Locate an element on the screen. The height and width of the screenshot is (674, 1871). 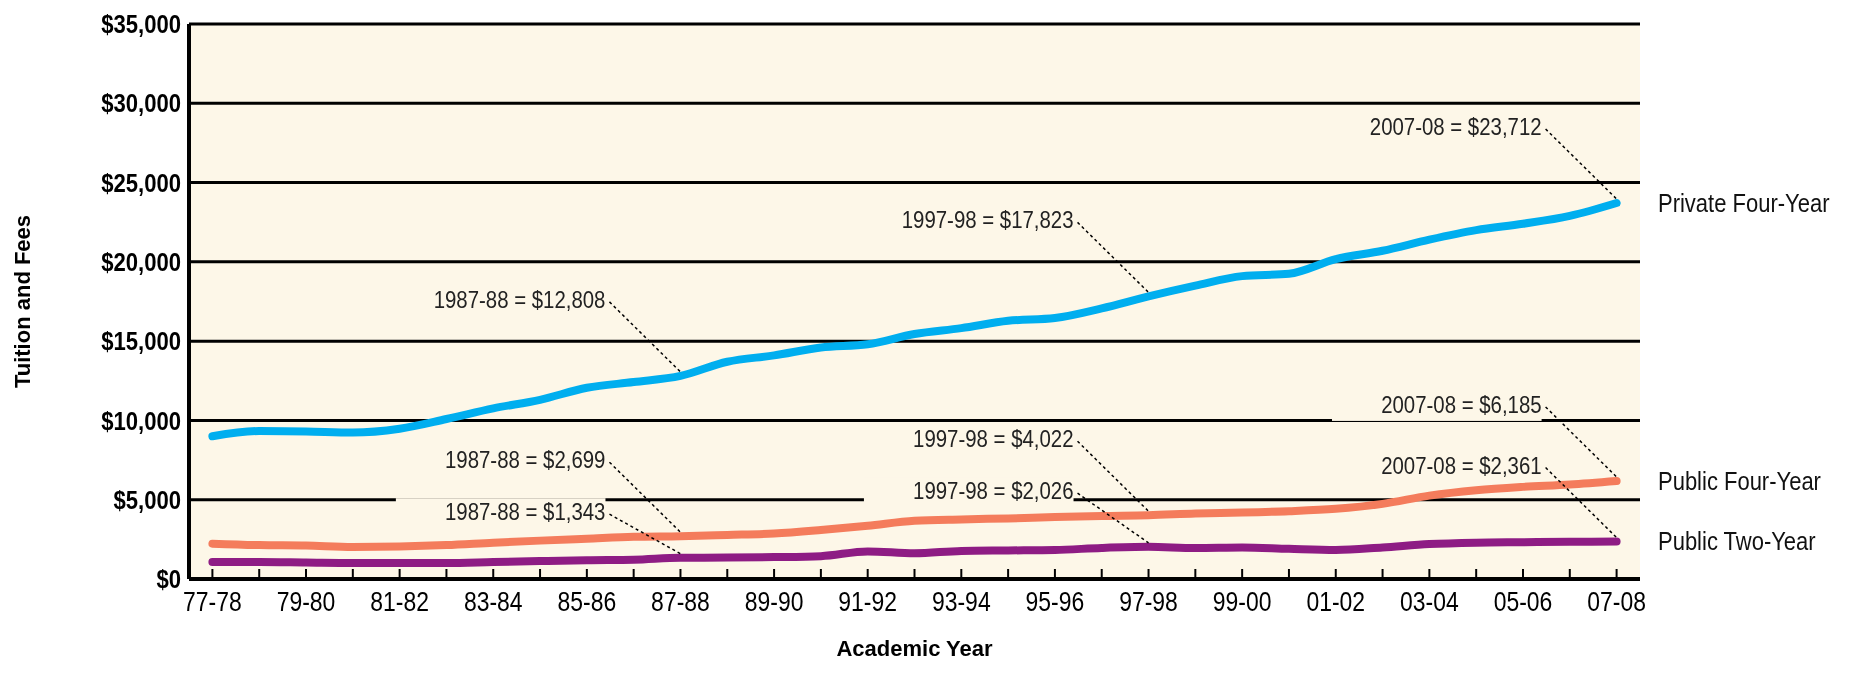
x-tick-label: 93-94 is located at coordinates (961, 601).